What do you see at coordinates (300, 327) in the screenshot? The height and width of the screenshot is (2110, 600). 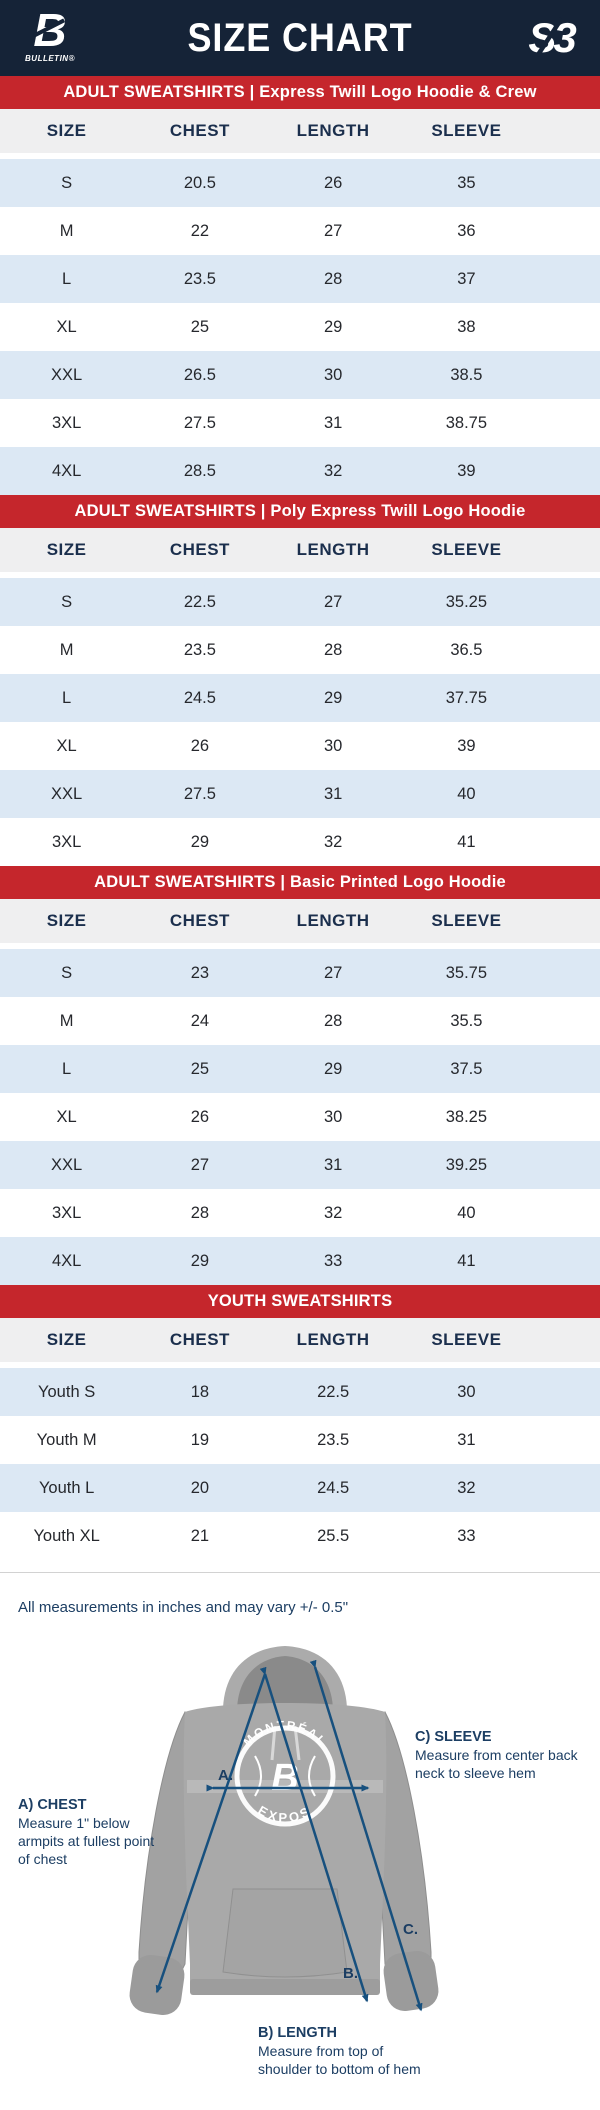 I see `size-row: XL 25 29 38` at bounding box center [300, 327].